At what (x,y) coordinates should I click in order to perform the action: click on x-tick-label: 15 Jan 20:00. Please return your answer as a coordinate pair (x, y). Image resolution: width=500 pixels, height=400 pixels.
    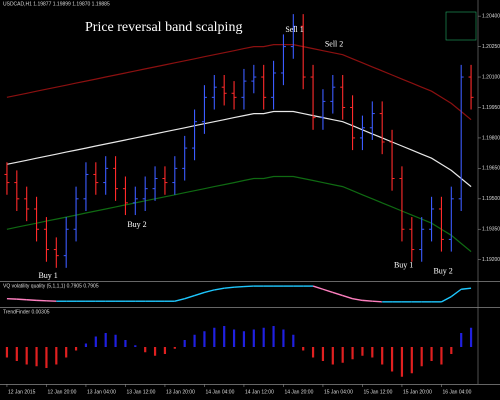
    Looking at the image, I should click on (417, 392).